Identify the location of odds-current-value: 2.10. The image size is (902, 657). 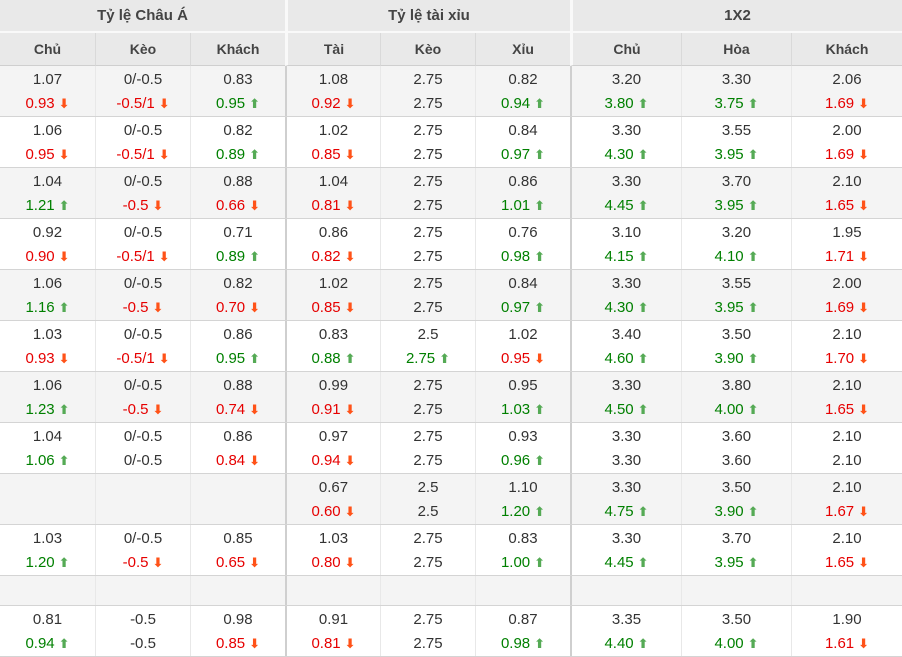
(847, 460).